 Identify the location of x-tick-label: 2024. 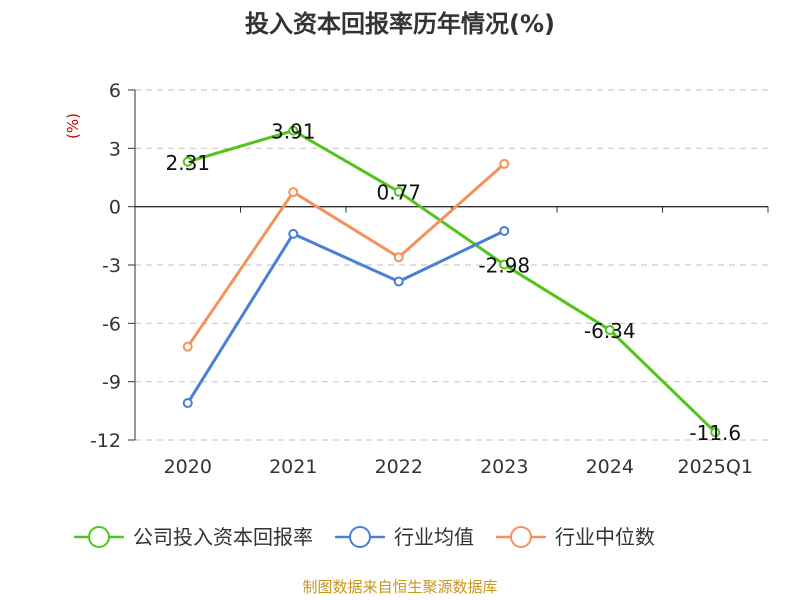
(610, 467).